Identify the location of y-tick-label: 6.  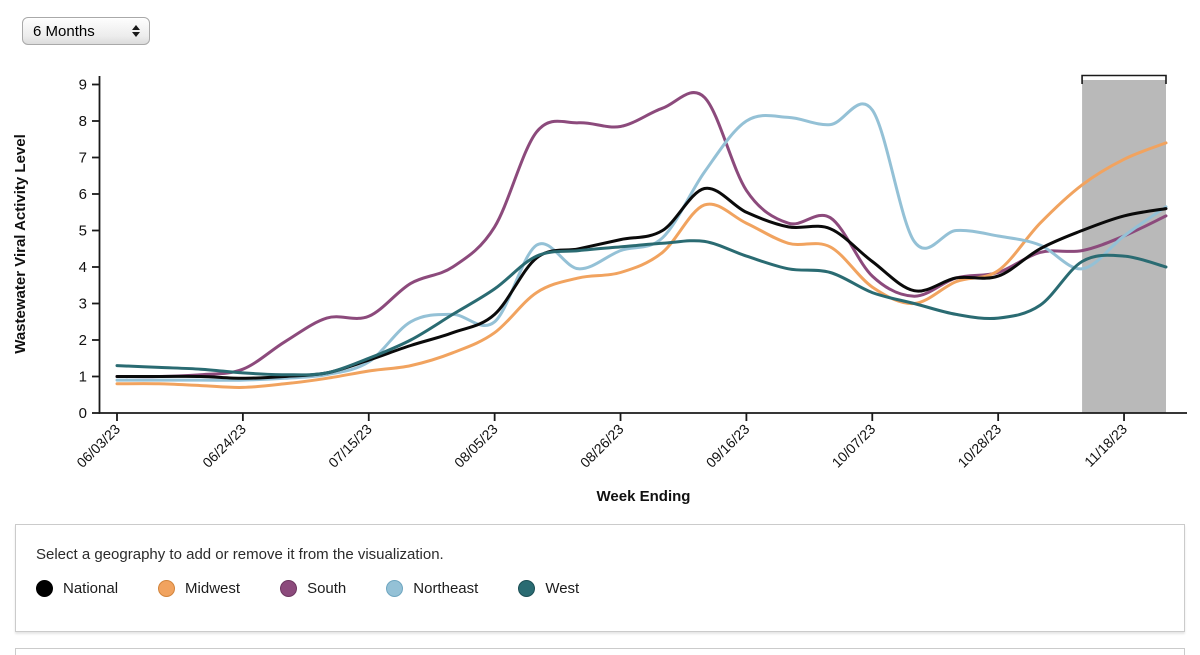
(83, 194).